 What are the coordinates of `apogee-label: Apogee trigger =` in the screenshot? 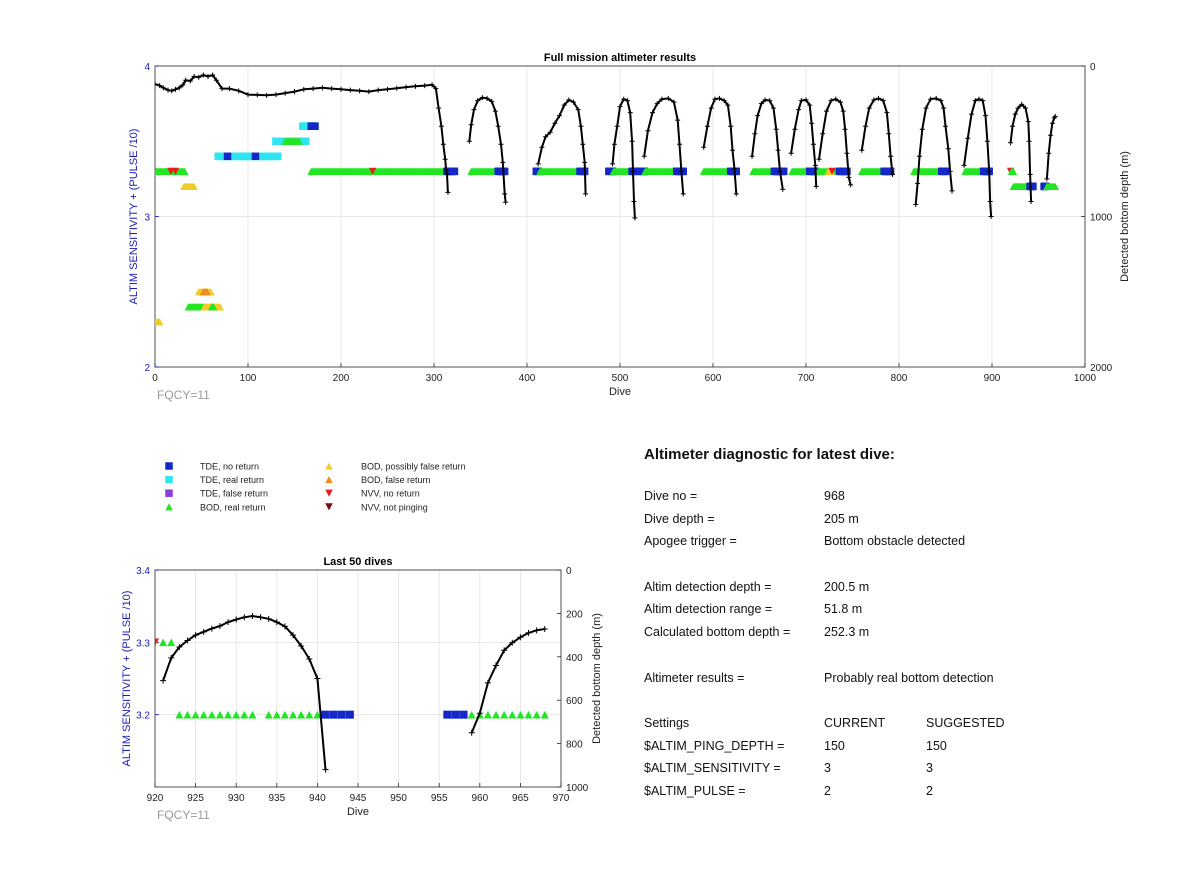 It's located at (690, 541).